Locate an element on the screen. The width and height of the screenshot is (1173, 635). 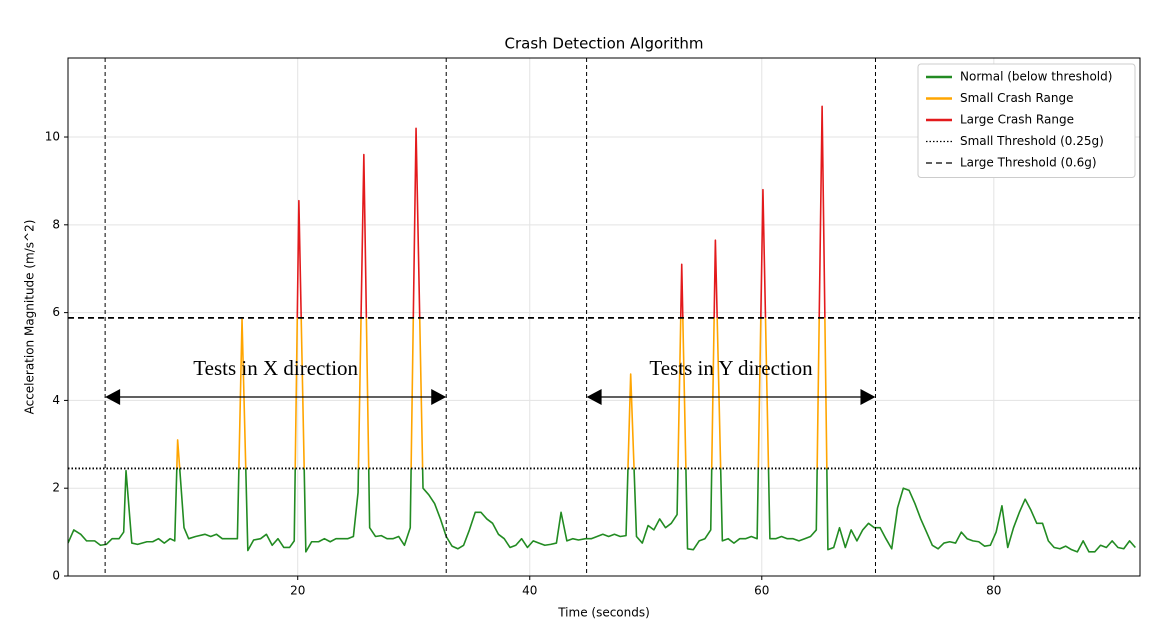
x-axis-label: Time (seconds) is located at coordinates (603, 613).